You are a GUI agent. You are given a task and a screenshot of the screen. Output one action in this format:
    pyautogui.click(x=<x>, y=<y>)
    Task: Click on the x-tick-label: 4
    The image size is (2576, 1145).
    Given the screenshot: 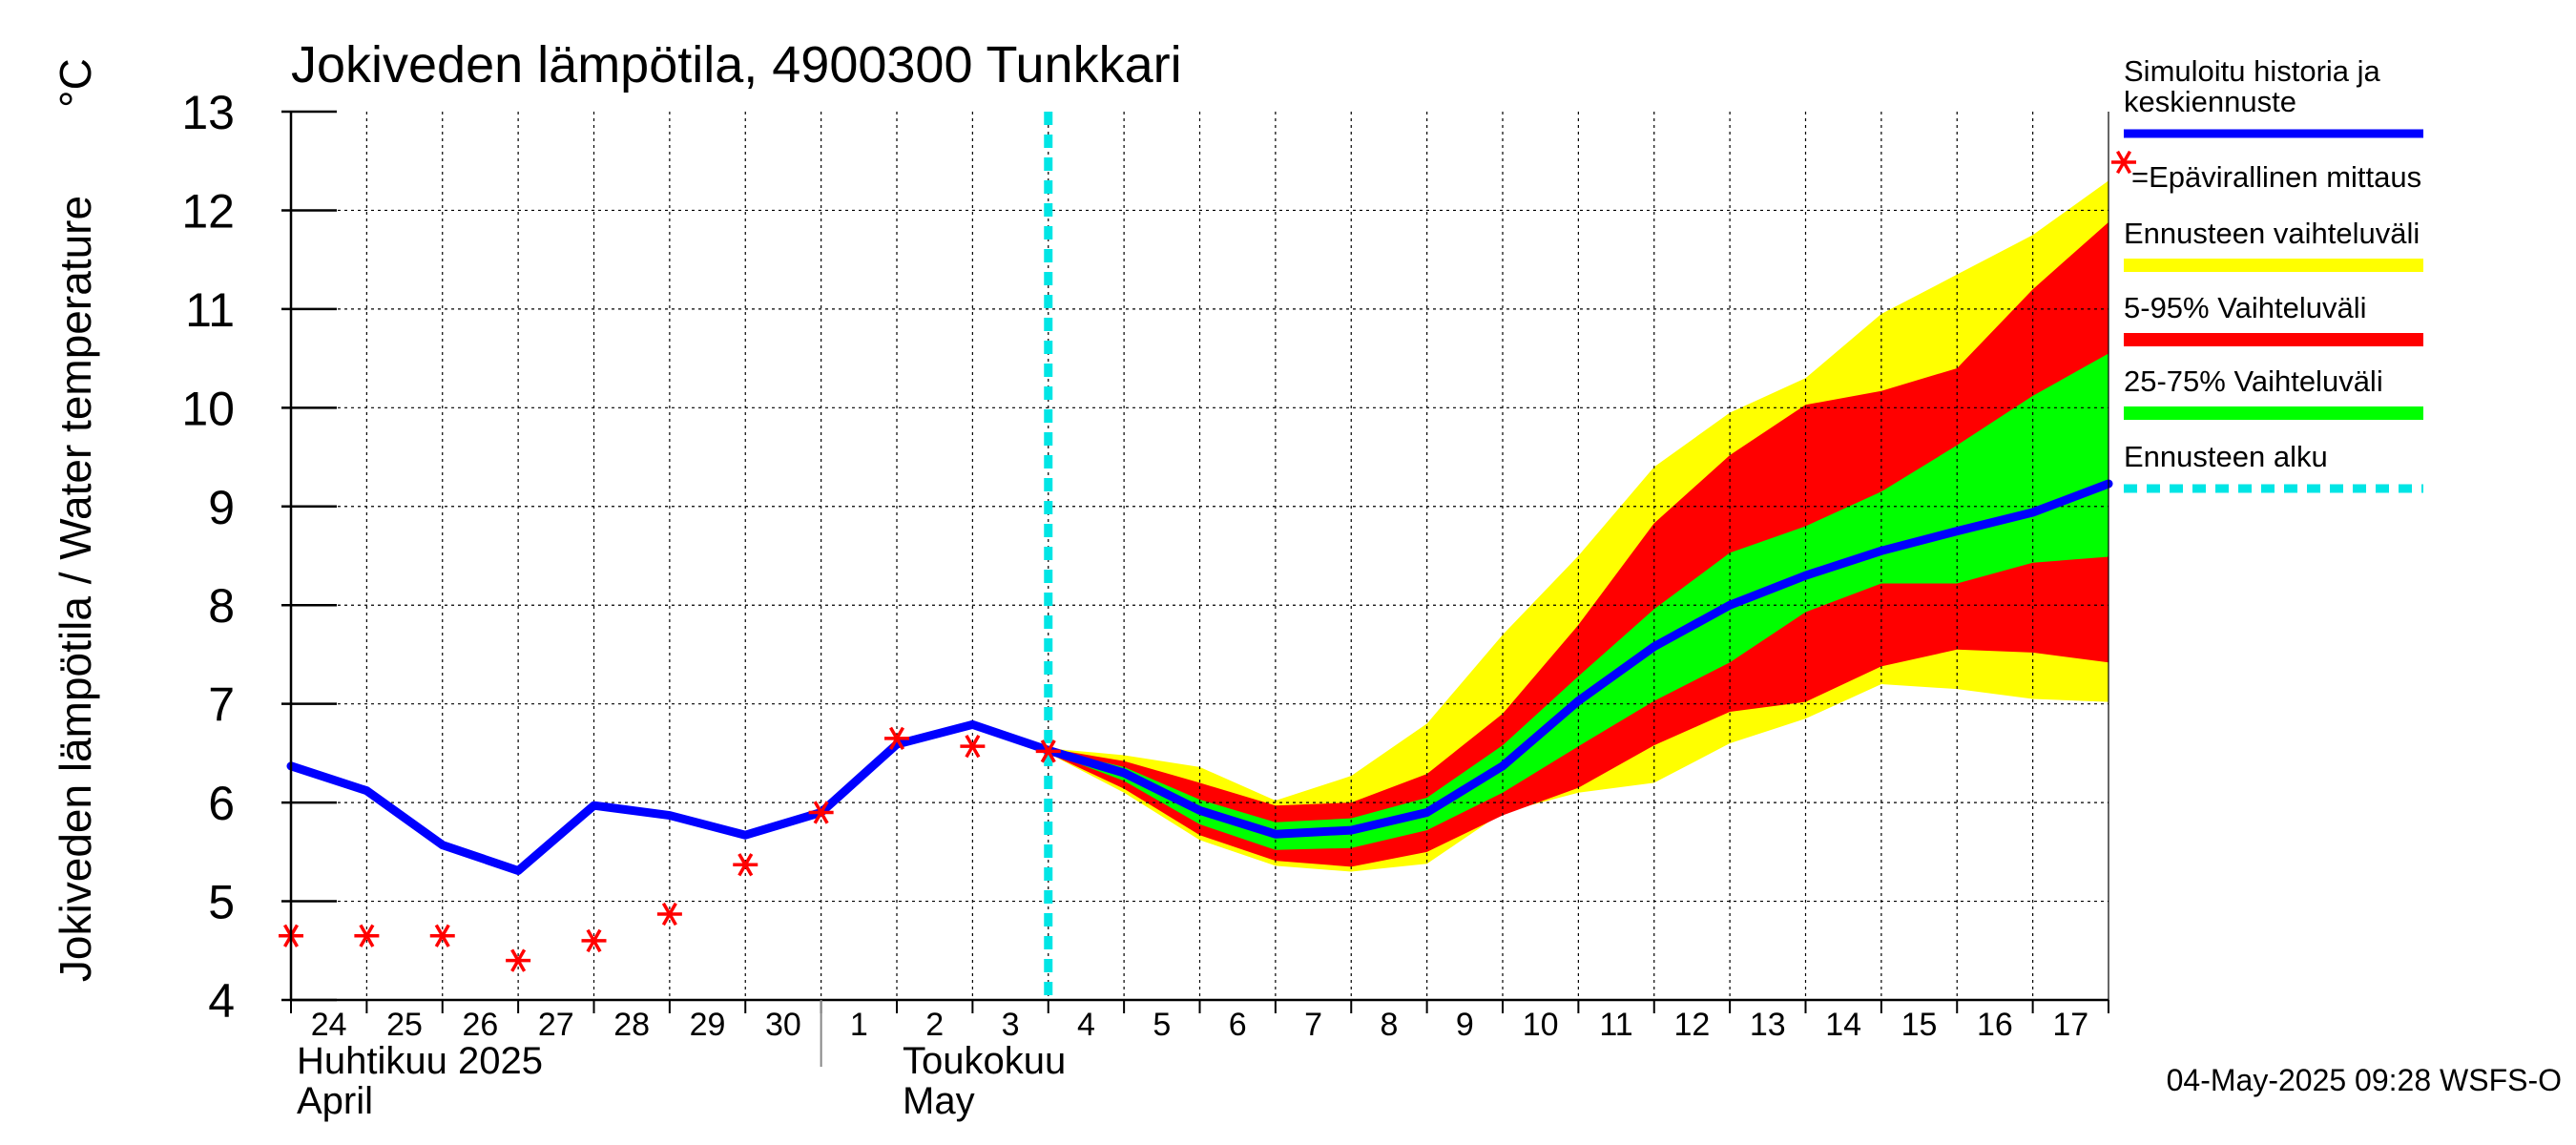 What is the action you would take?
    pyautogui.click(x=1086, y=1025)
    